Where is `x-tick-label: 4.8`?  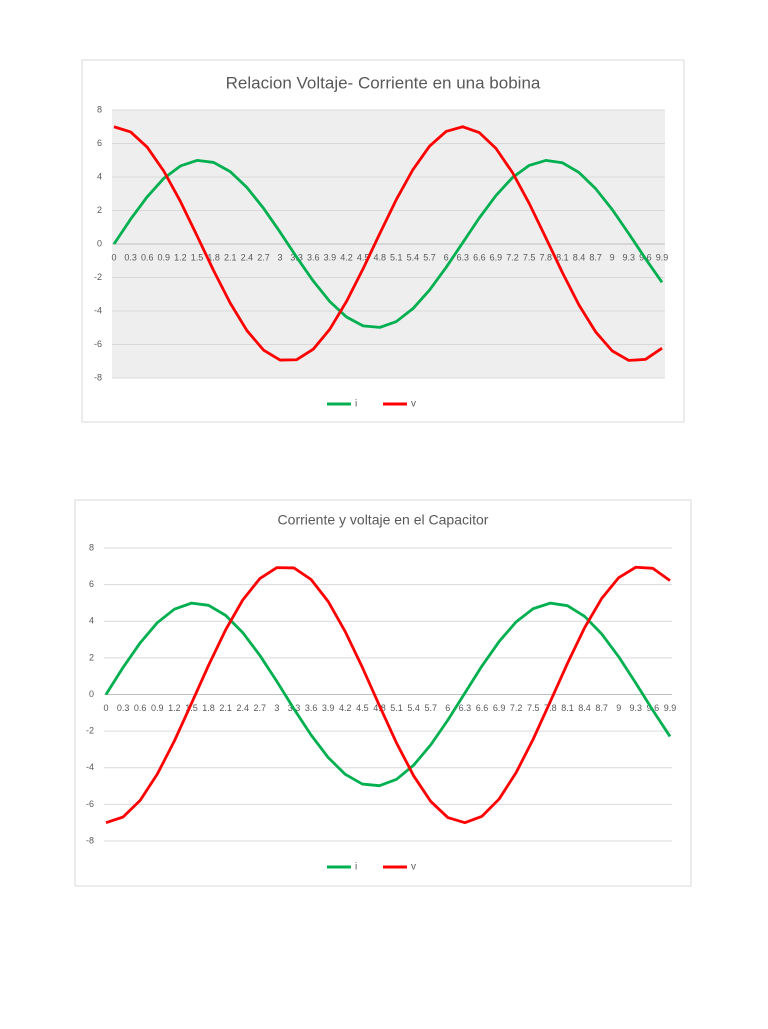
x-tick-label: 4.8 is located at coordinates (379, 257).